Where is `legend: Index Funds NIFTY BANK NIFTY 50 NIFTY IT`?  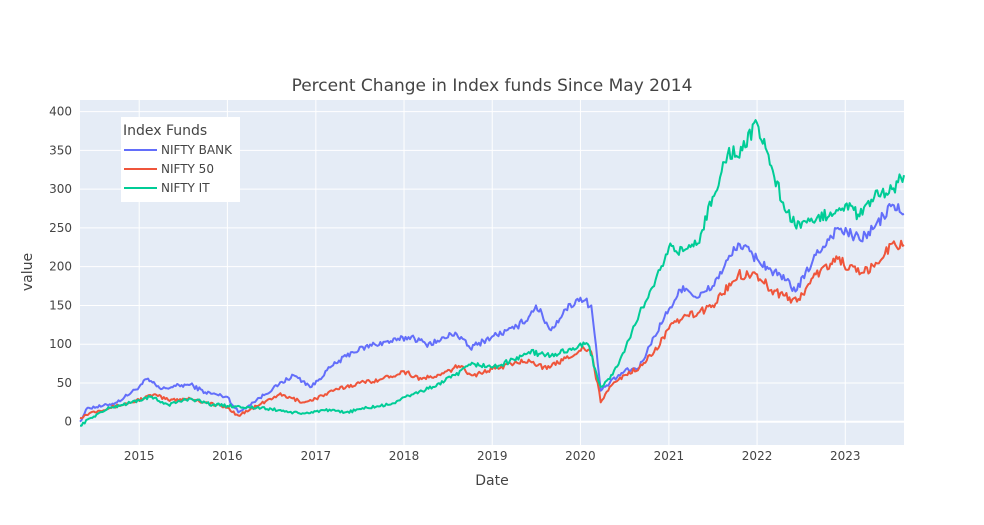 legend: Index Funds NIFTY BANK NIFTY 50 NIFTY IT is located at coordinates (180, 159).